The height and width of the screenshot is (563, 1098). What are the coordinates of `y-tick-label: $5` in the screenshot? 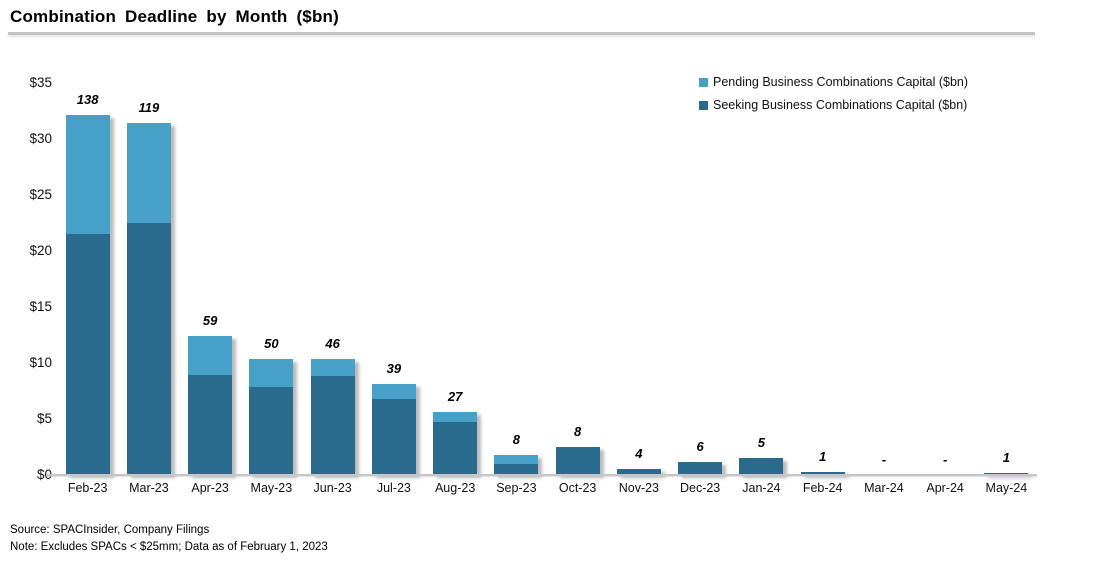 It's located at (44, 418).